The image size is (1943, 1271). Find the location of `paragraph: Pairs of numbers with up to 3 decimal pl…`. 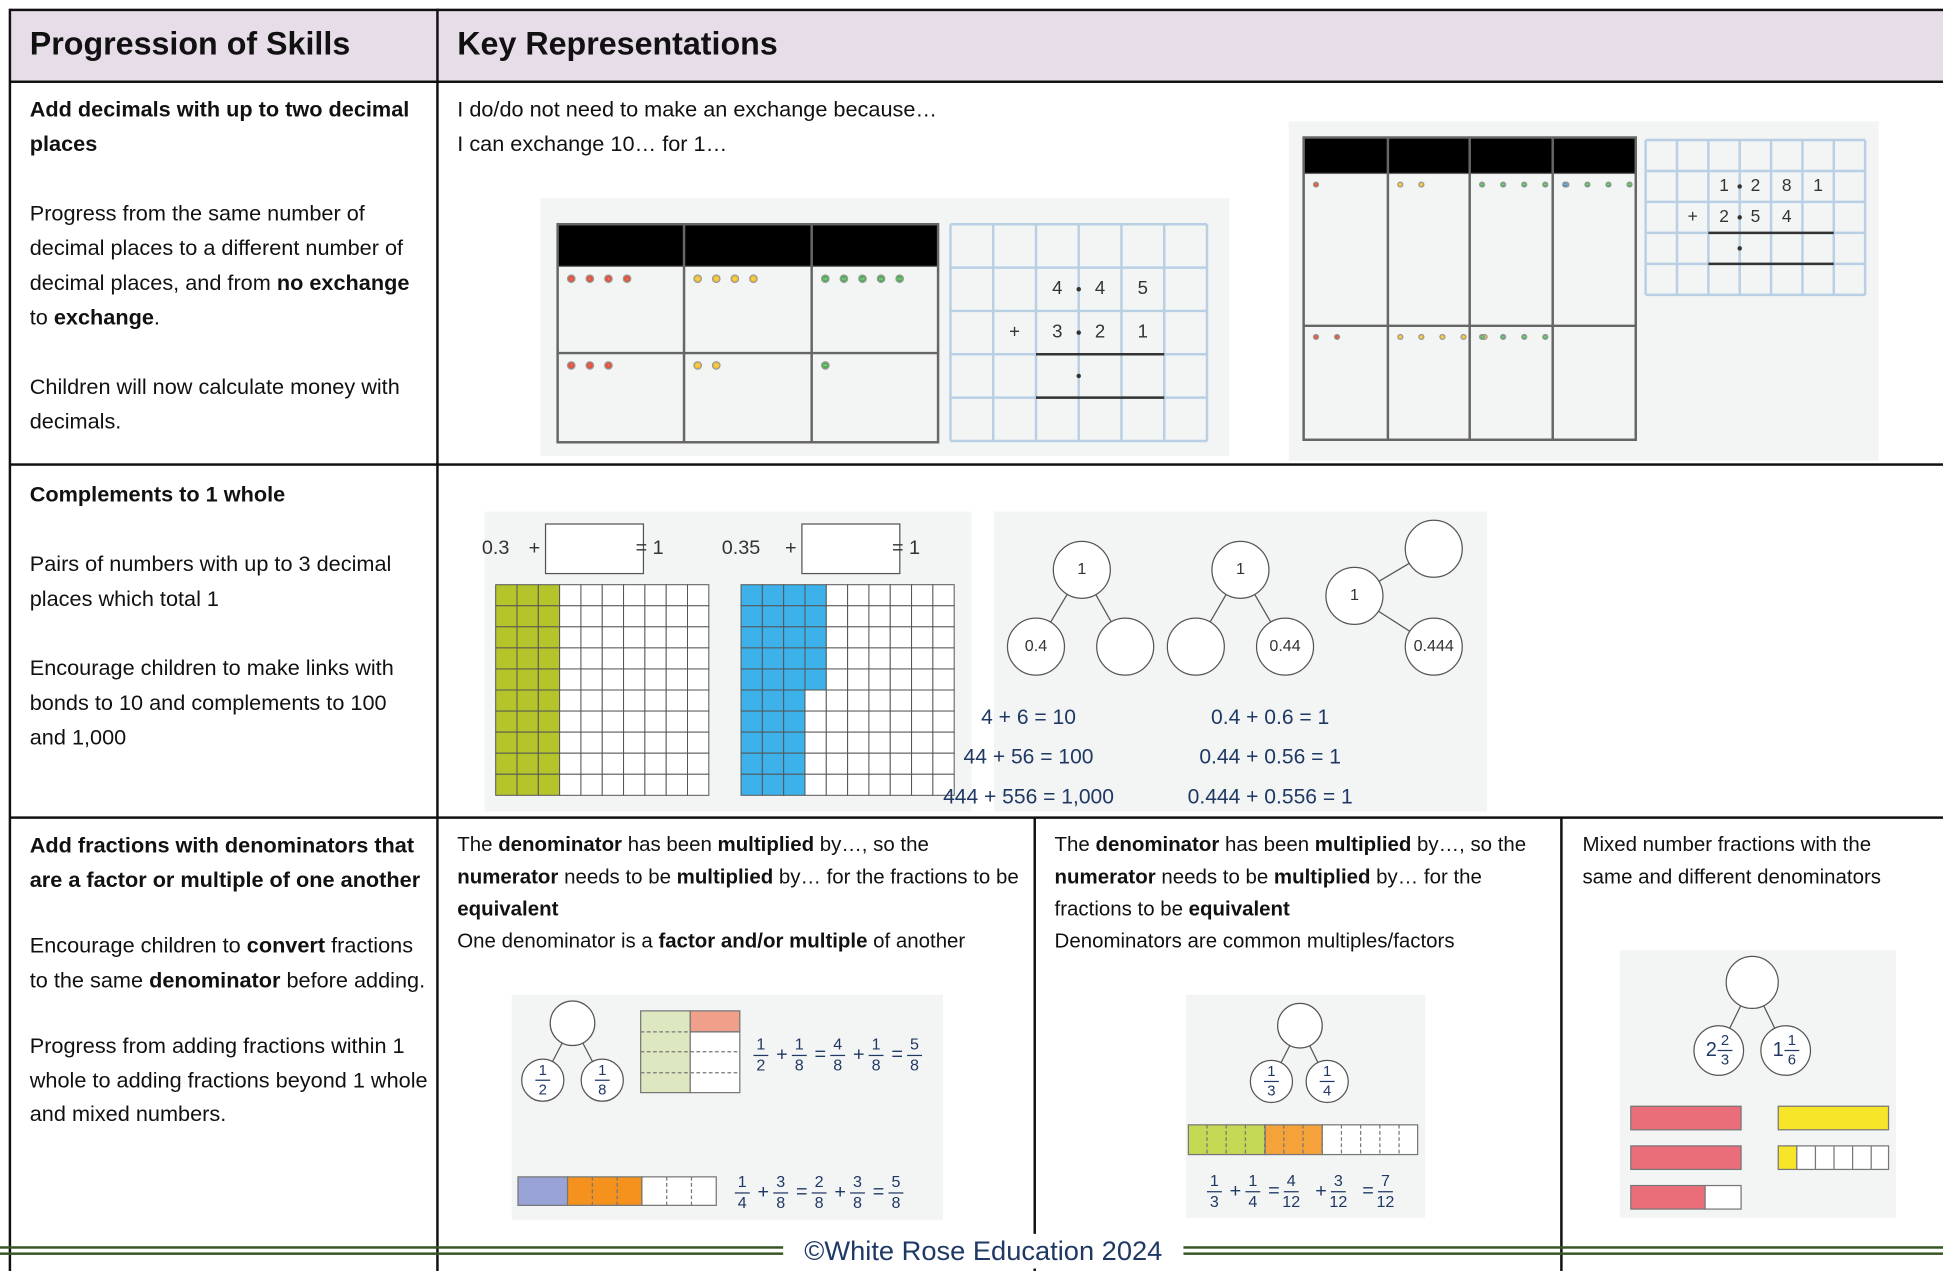

paragraph: Pairs of numbers with up to 3 decimal pl… is located at coordinates (229, 580).